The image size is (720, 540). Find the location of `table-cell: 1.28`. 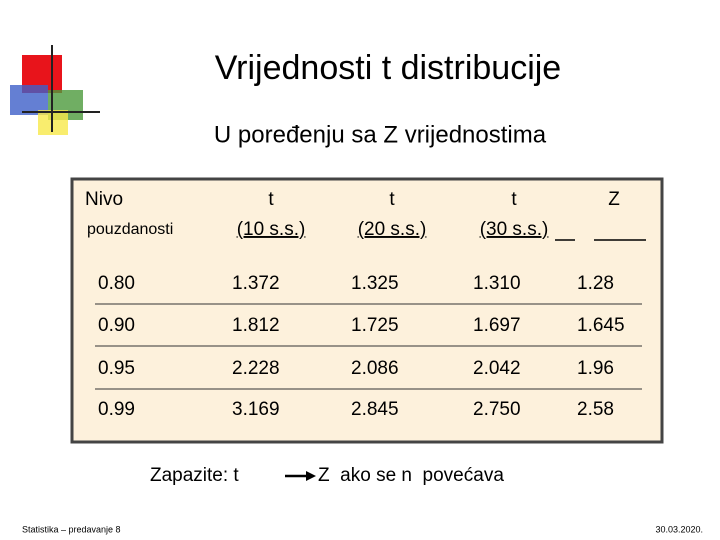

table-cell: 1.28 is located at coordinates (595, 283).